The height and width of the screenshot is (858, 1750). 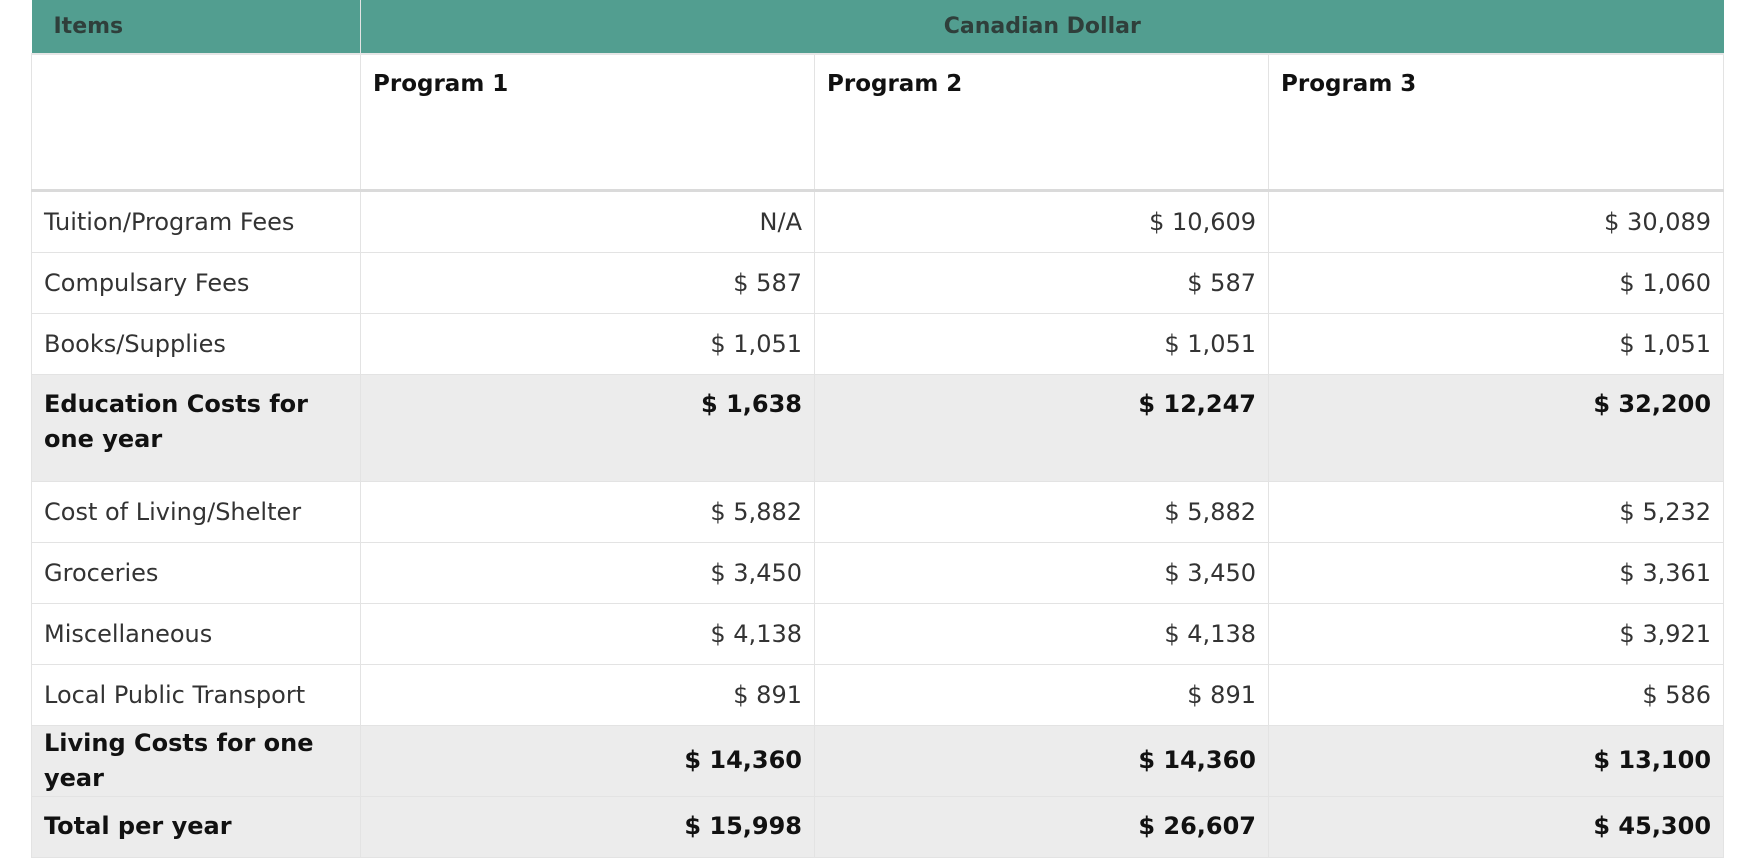 I want to click on table-row: Compulsary Fees $ 587 $ 587 $ 1,060, so click(x=878, y=283).